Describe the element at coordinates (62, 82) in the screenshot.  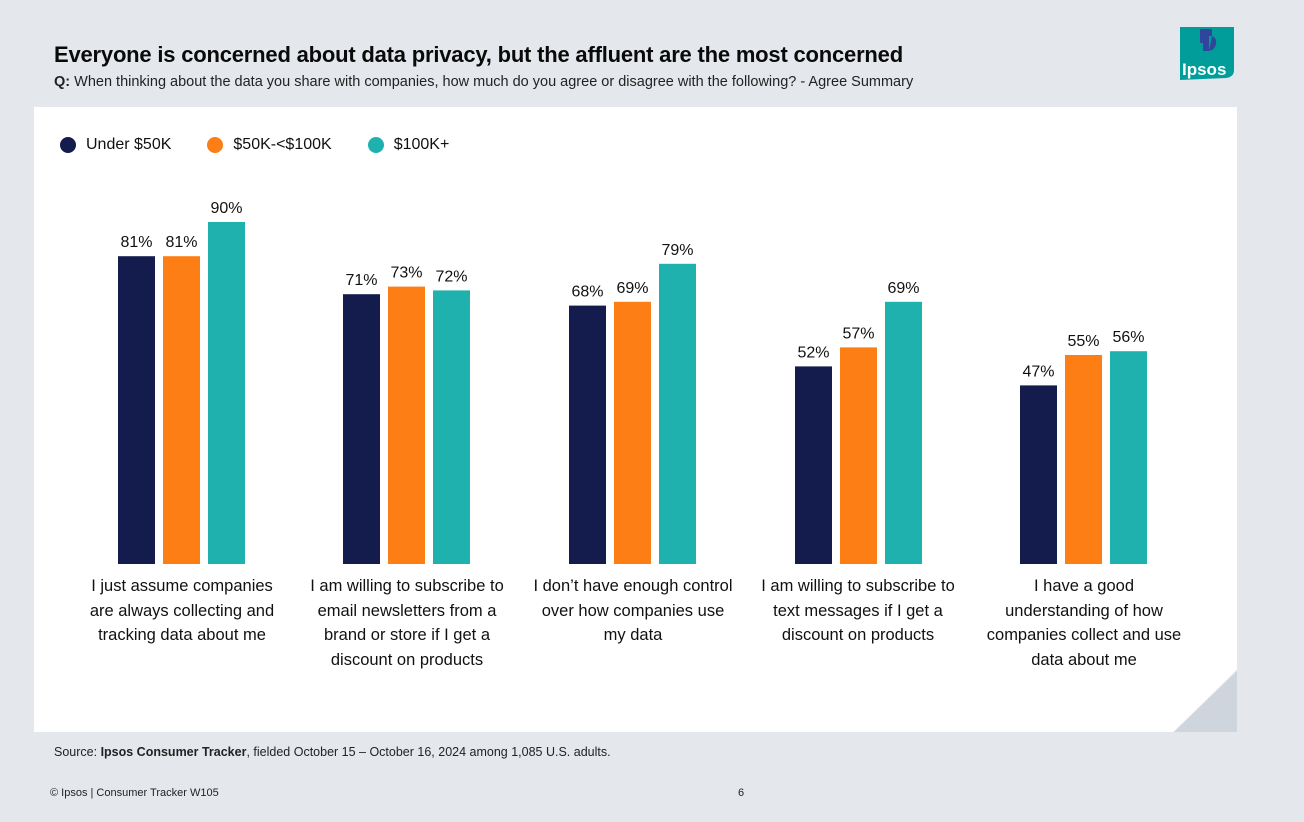
I see `question-prefix: Q:` at that location.